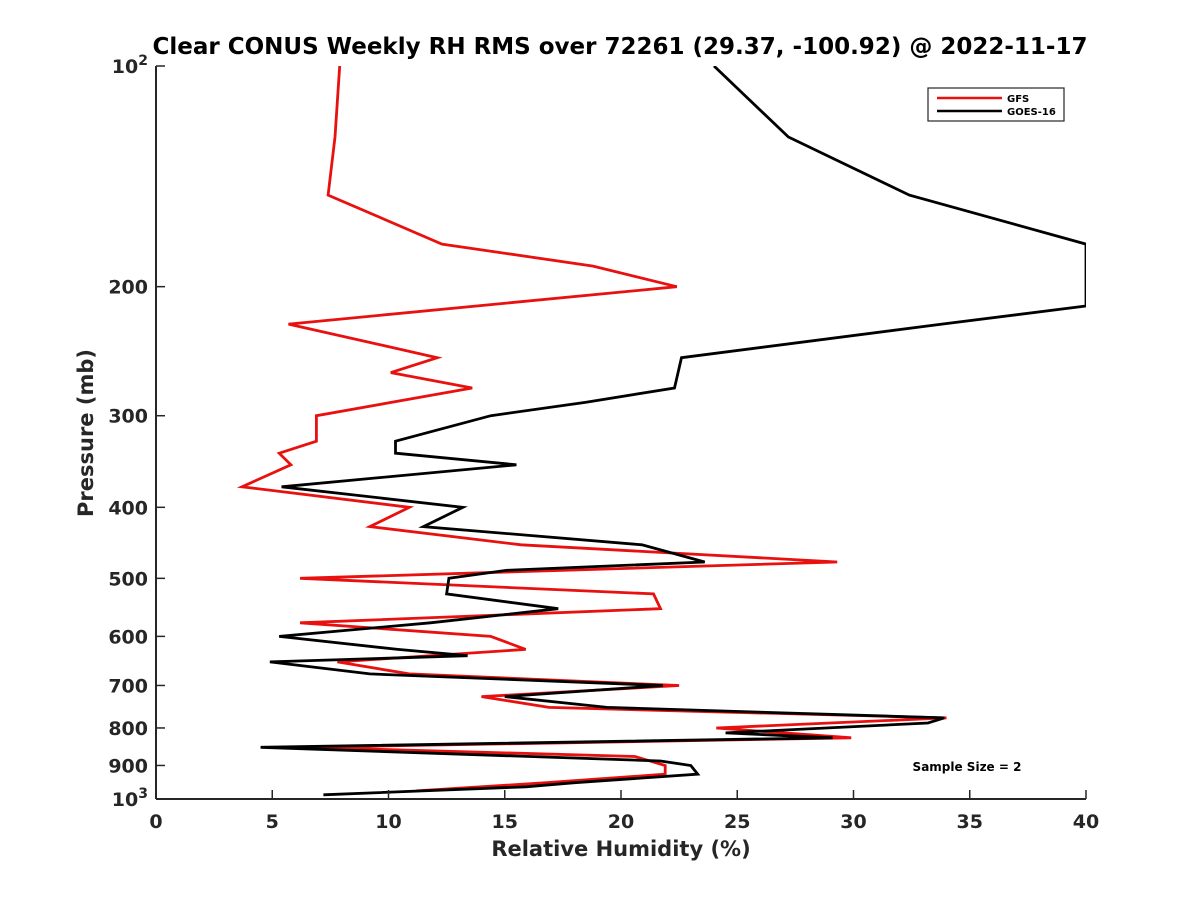  What do you see at coordinates (272, 822) in the screenshot?
I see `x-tick-label: 5` at bounding box center [272, 822].